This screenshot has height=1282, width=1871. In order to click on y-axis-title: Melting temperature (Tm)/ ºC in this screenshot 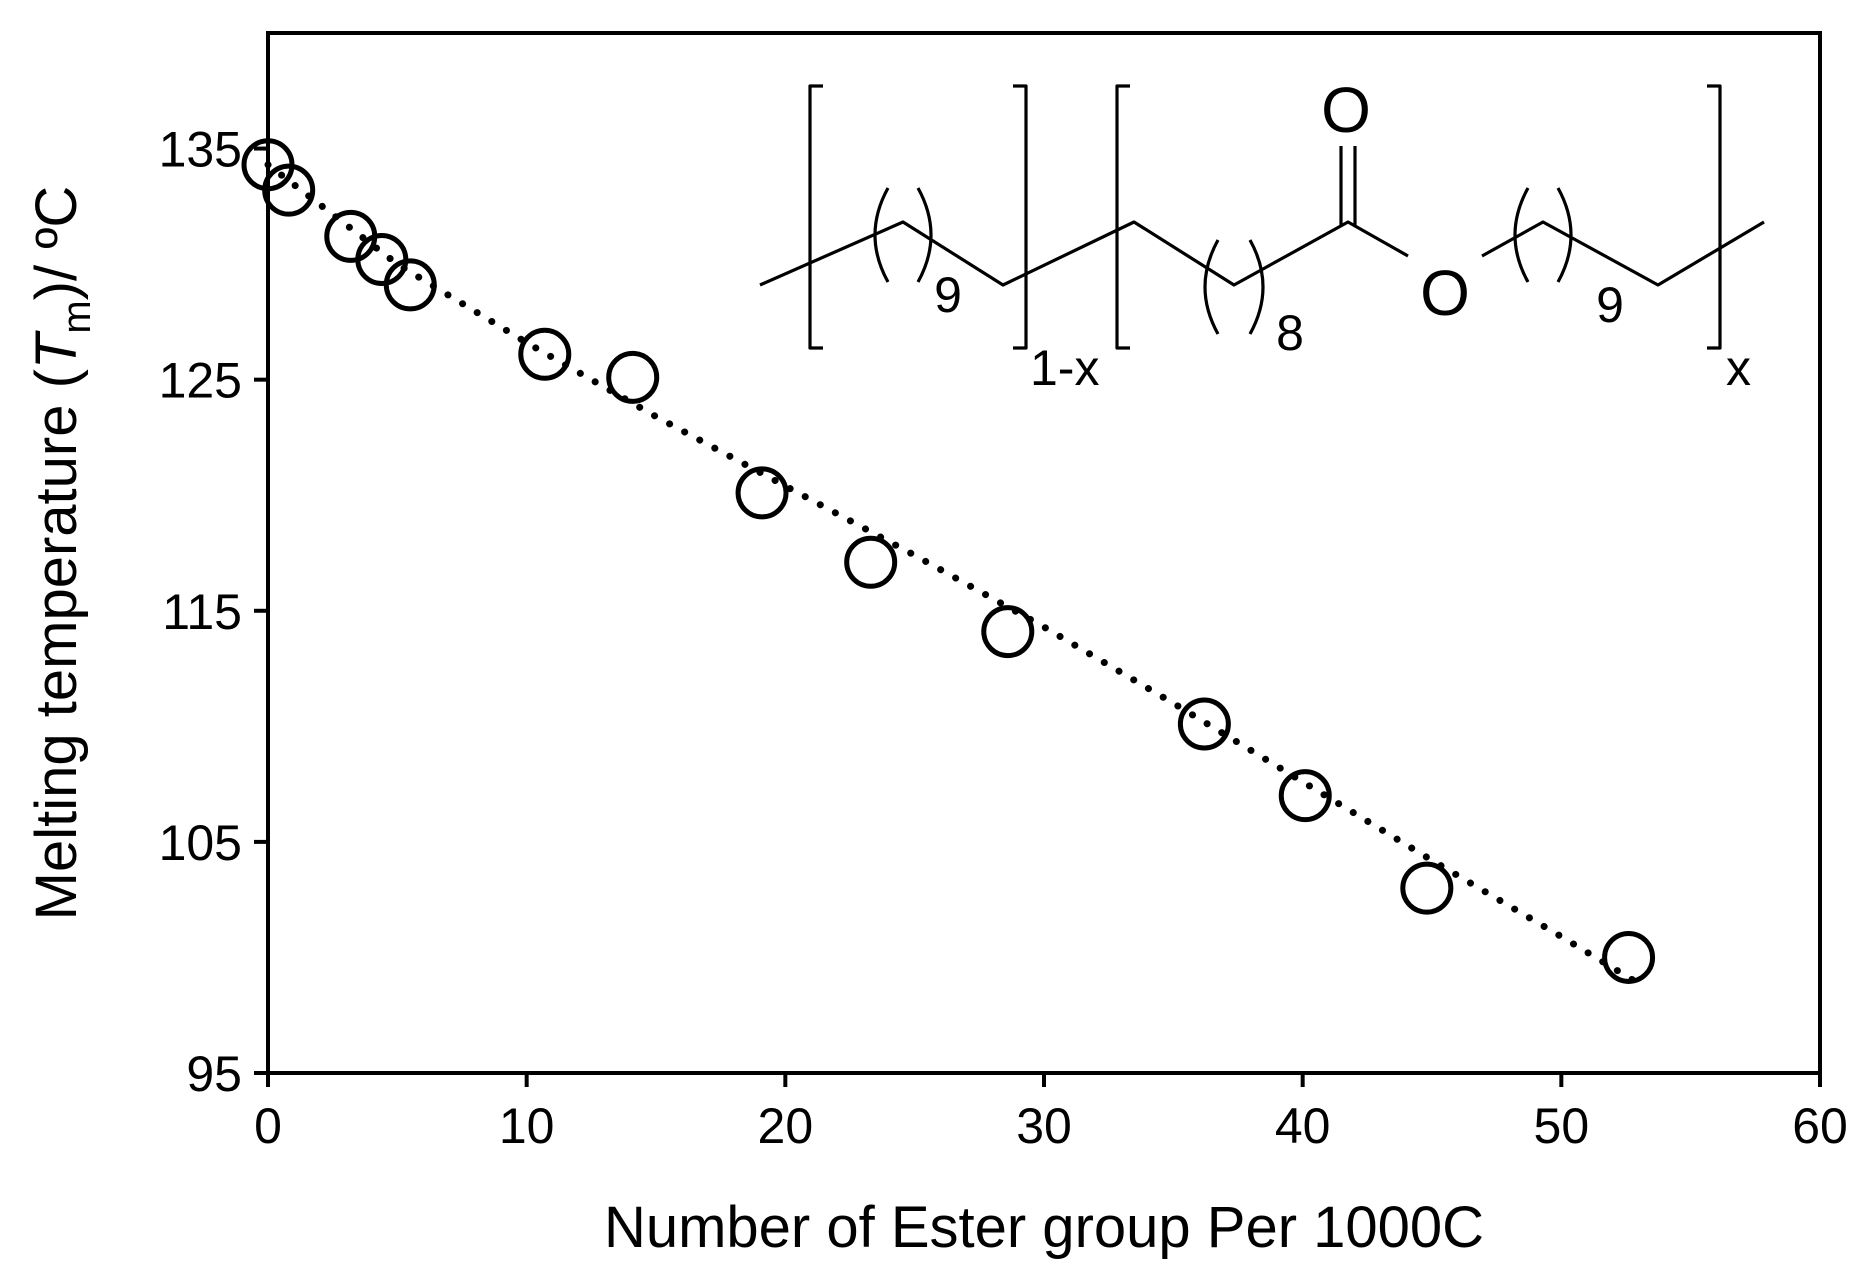, I will do `click(61, 553)`.